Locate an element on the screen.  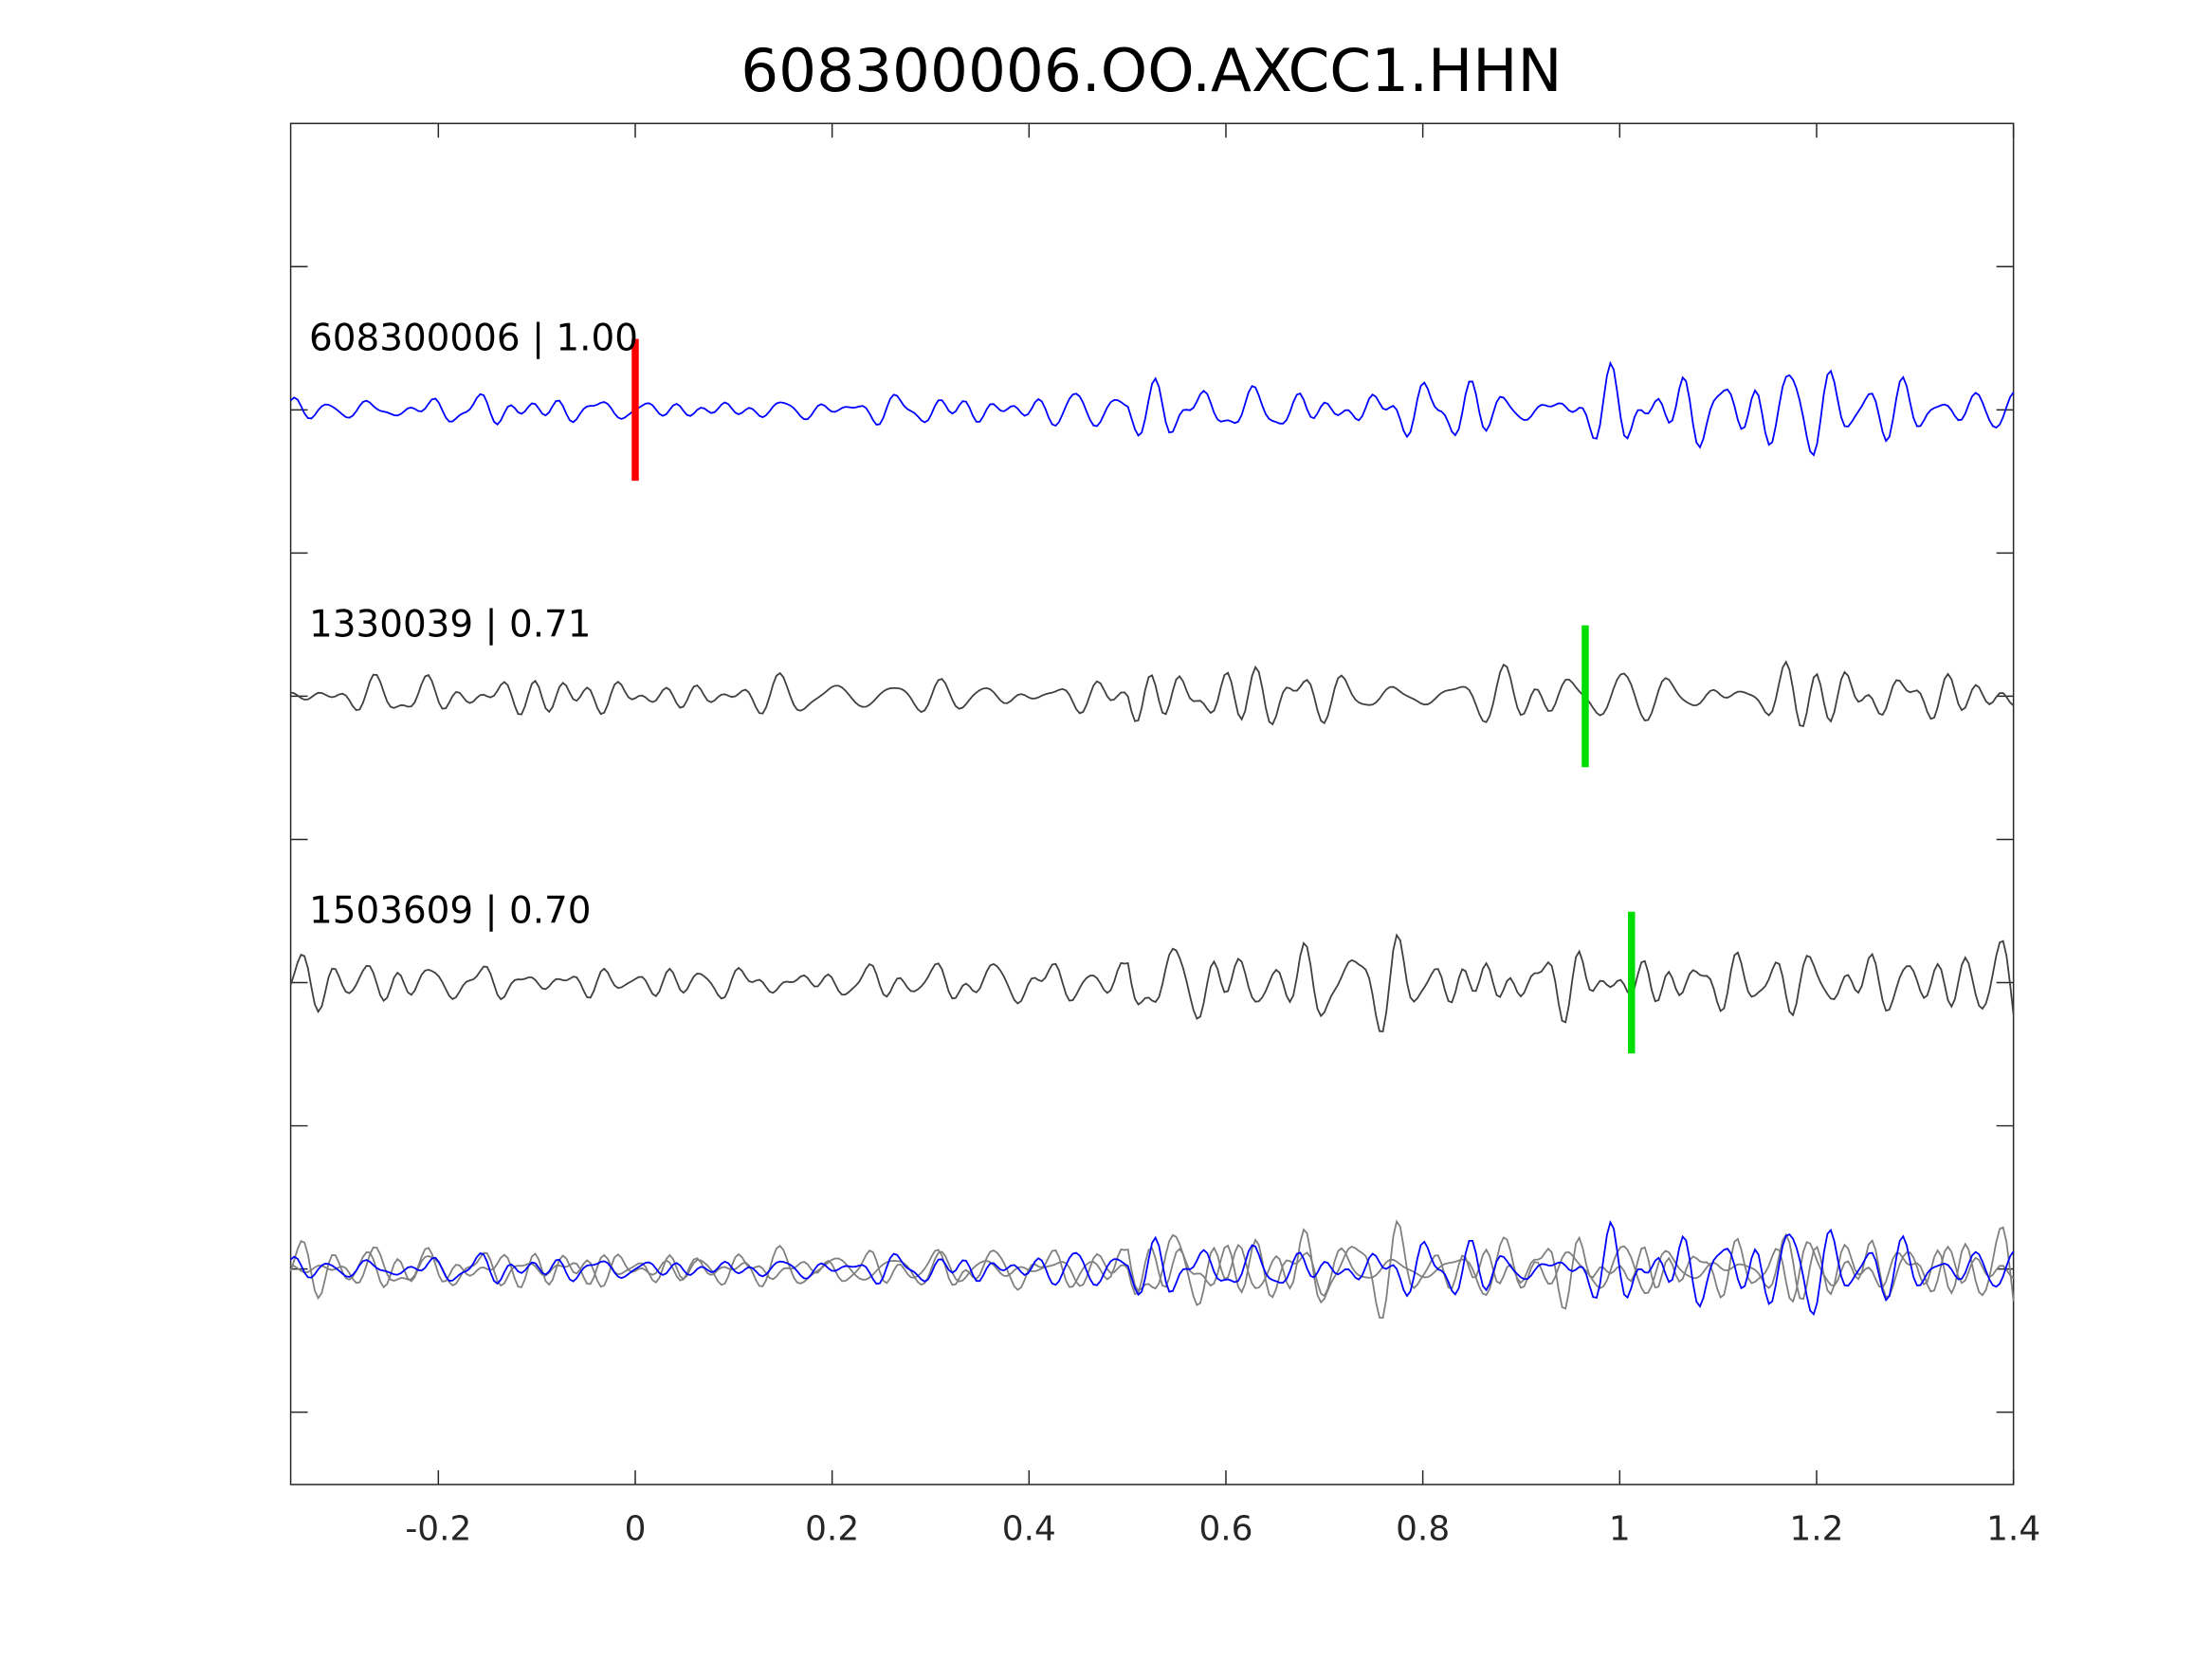
chart-title: 608300006.OO.AXCC1.HHN is located at coordinates (1151, 70).